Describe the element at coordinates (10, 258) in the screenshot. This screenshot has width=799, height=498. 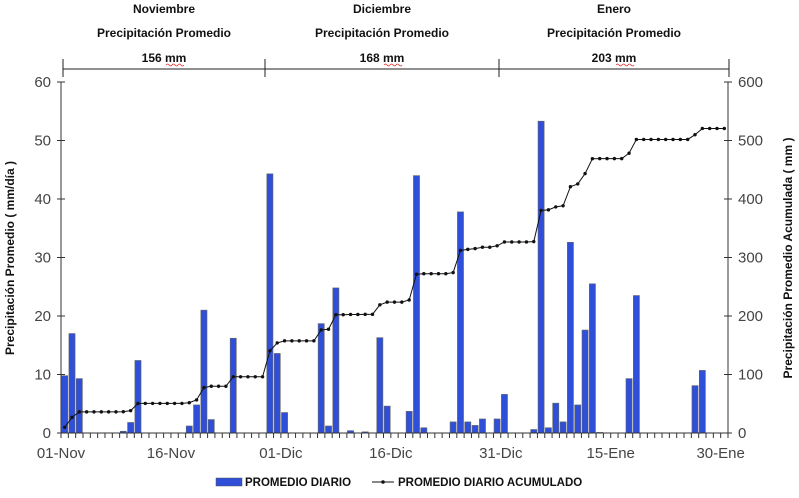
I see `y-axis-left-label: Precipitación Promedio ( mm/día )` at that location.